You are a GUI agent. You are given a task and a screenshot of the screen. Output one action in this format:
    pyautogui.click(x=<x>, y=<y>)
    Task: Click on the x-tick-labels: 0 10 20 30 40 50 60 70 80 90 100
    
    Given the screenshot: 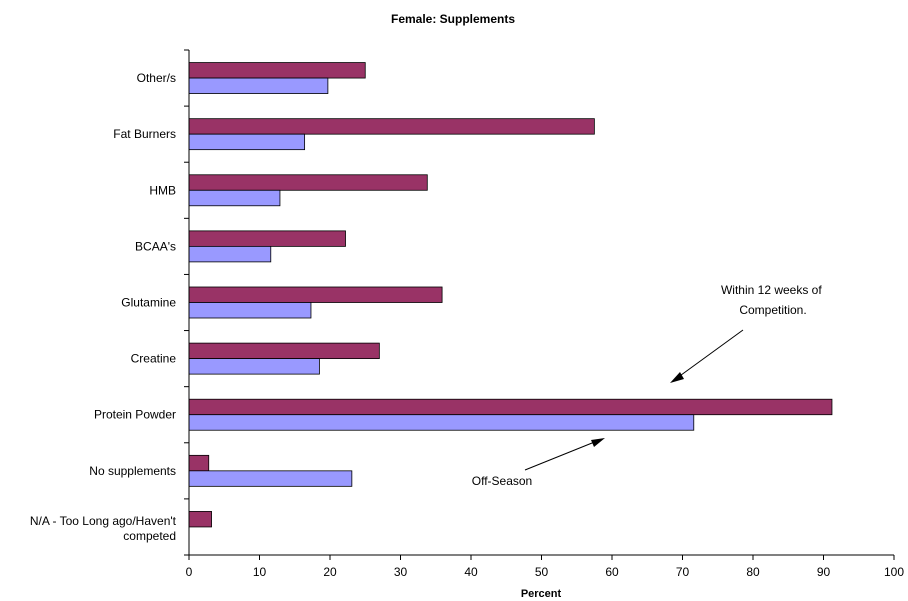 What is the action you would take?
    pyautogui.click(x=545, y=572)
    